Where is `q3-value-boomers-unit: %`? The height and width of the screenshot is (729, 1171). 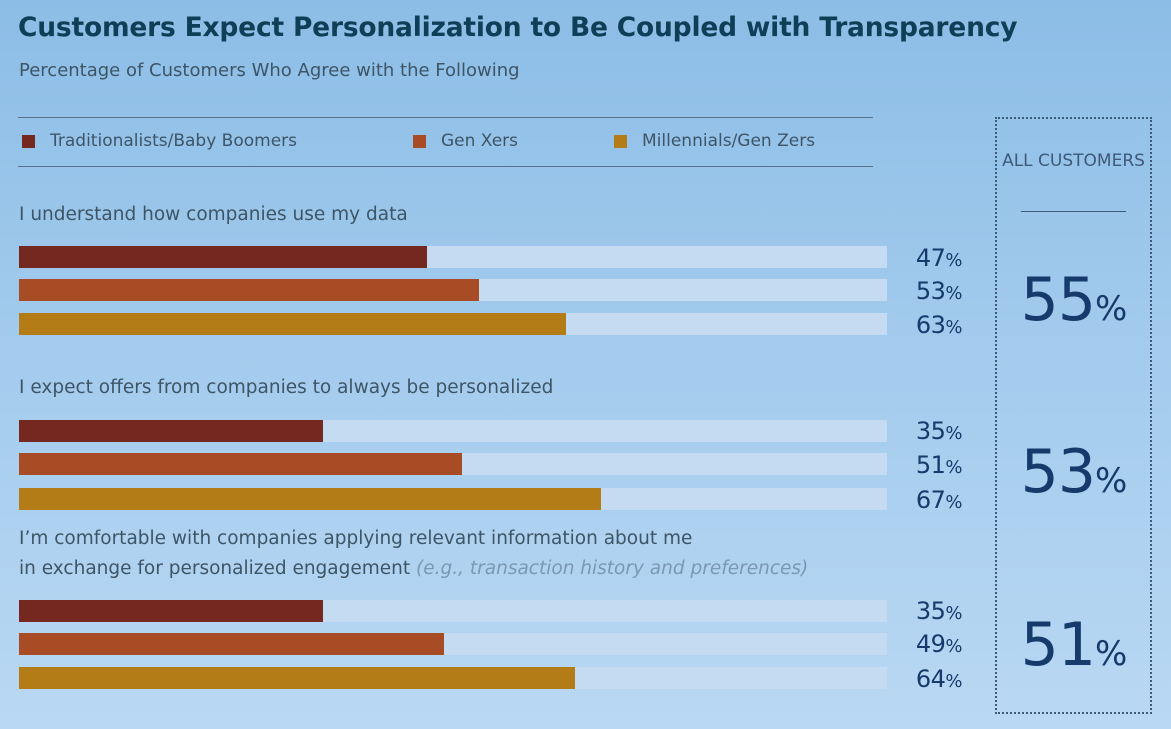
q3-value-boomers-unit: % is located at coordinates (953, 613).